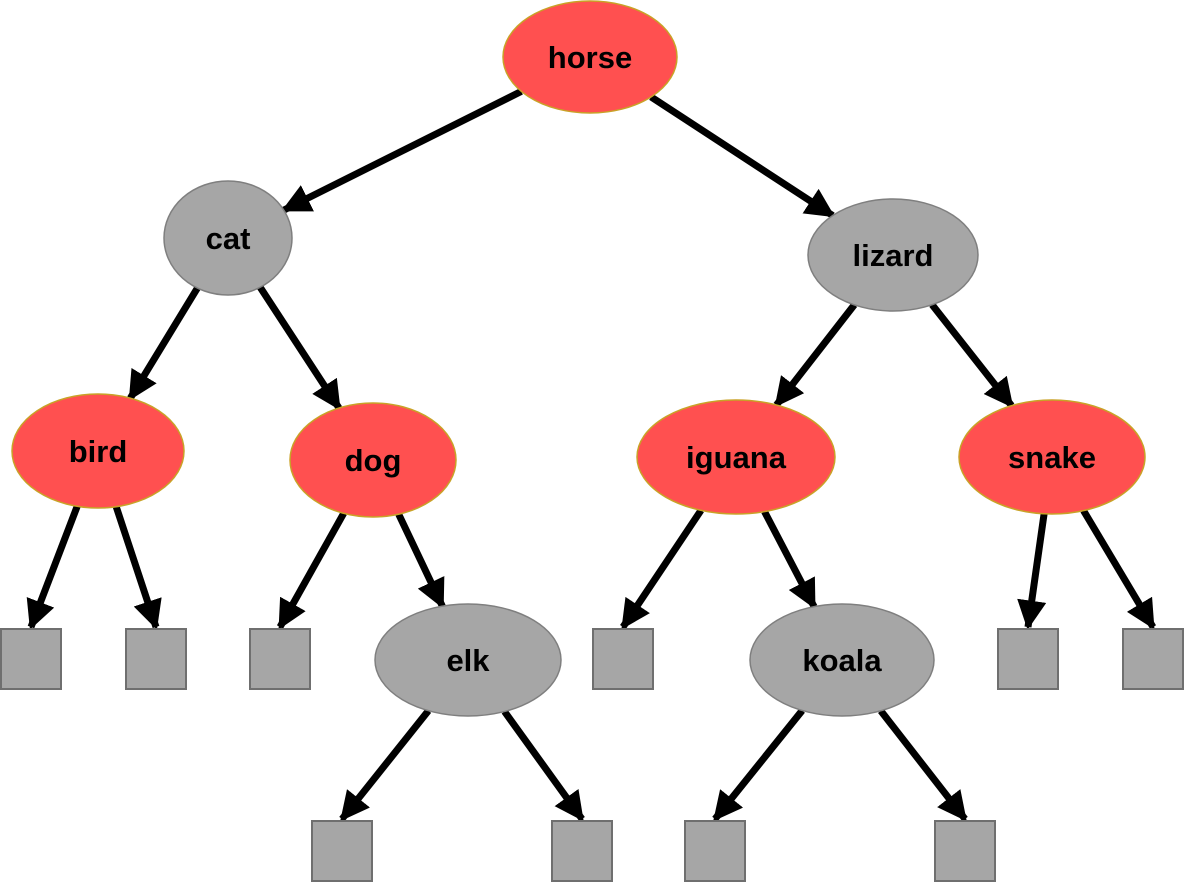 The height and width of the screenshot is (885, 1184). I want to click on nil-leaf-elk-right, so click(582, 851).